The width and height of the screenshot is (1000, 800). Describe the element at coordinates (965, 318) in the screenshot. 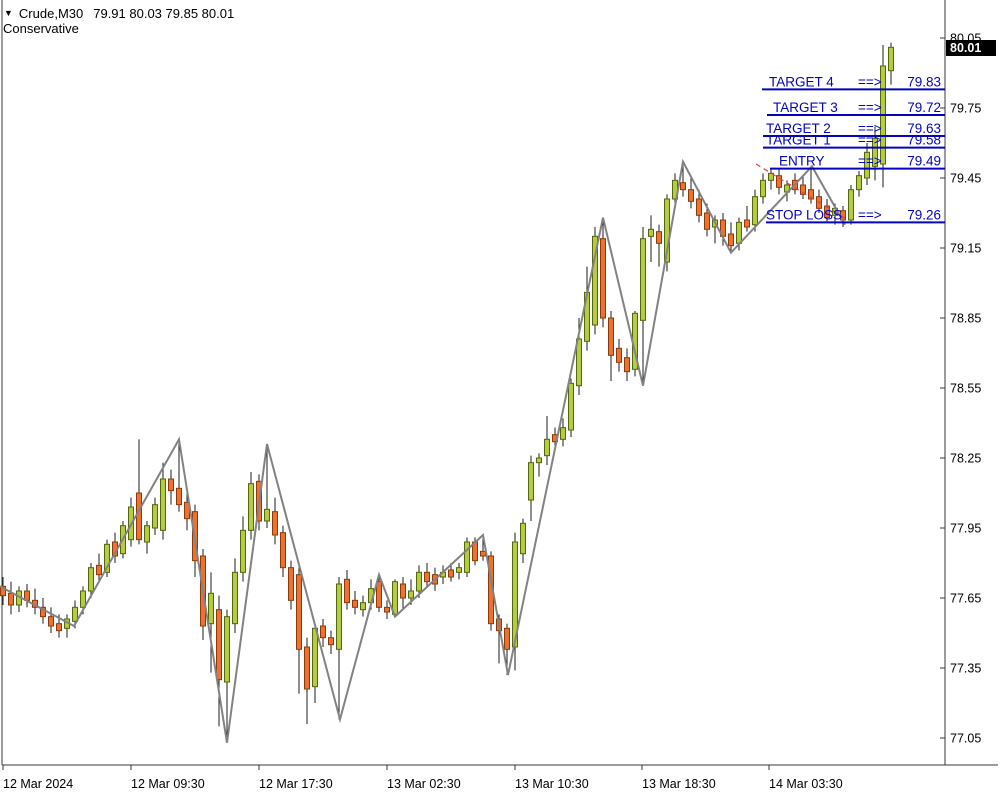

I see `y-axis-label: 78.85` at that location.